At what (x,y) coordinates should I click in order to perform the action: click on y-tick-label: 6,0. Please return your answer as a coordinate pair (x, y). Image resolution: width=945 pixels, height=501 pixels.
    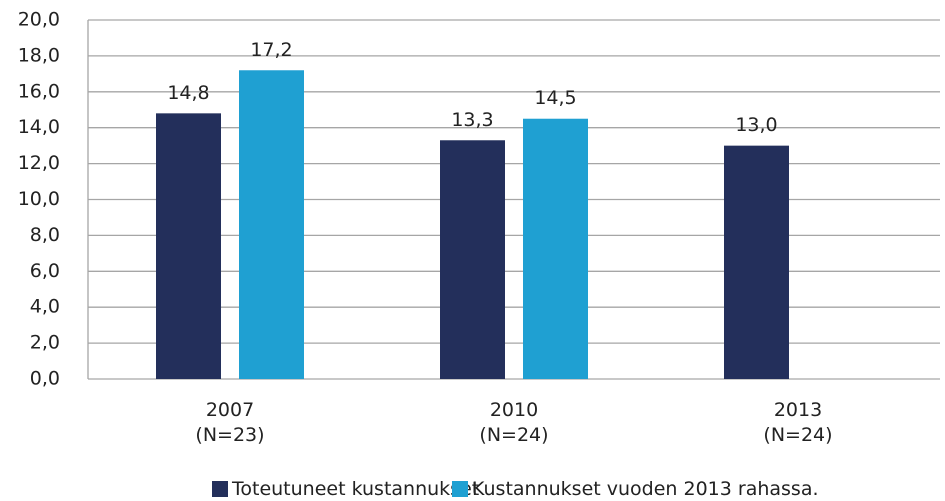
    Looking at the image, I should click on (45, 271).